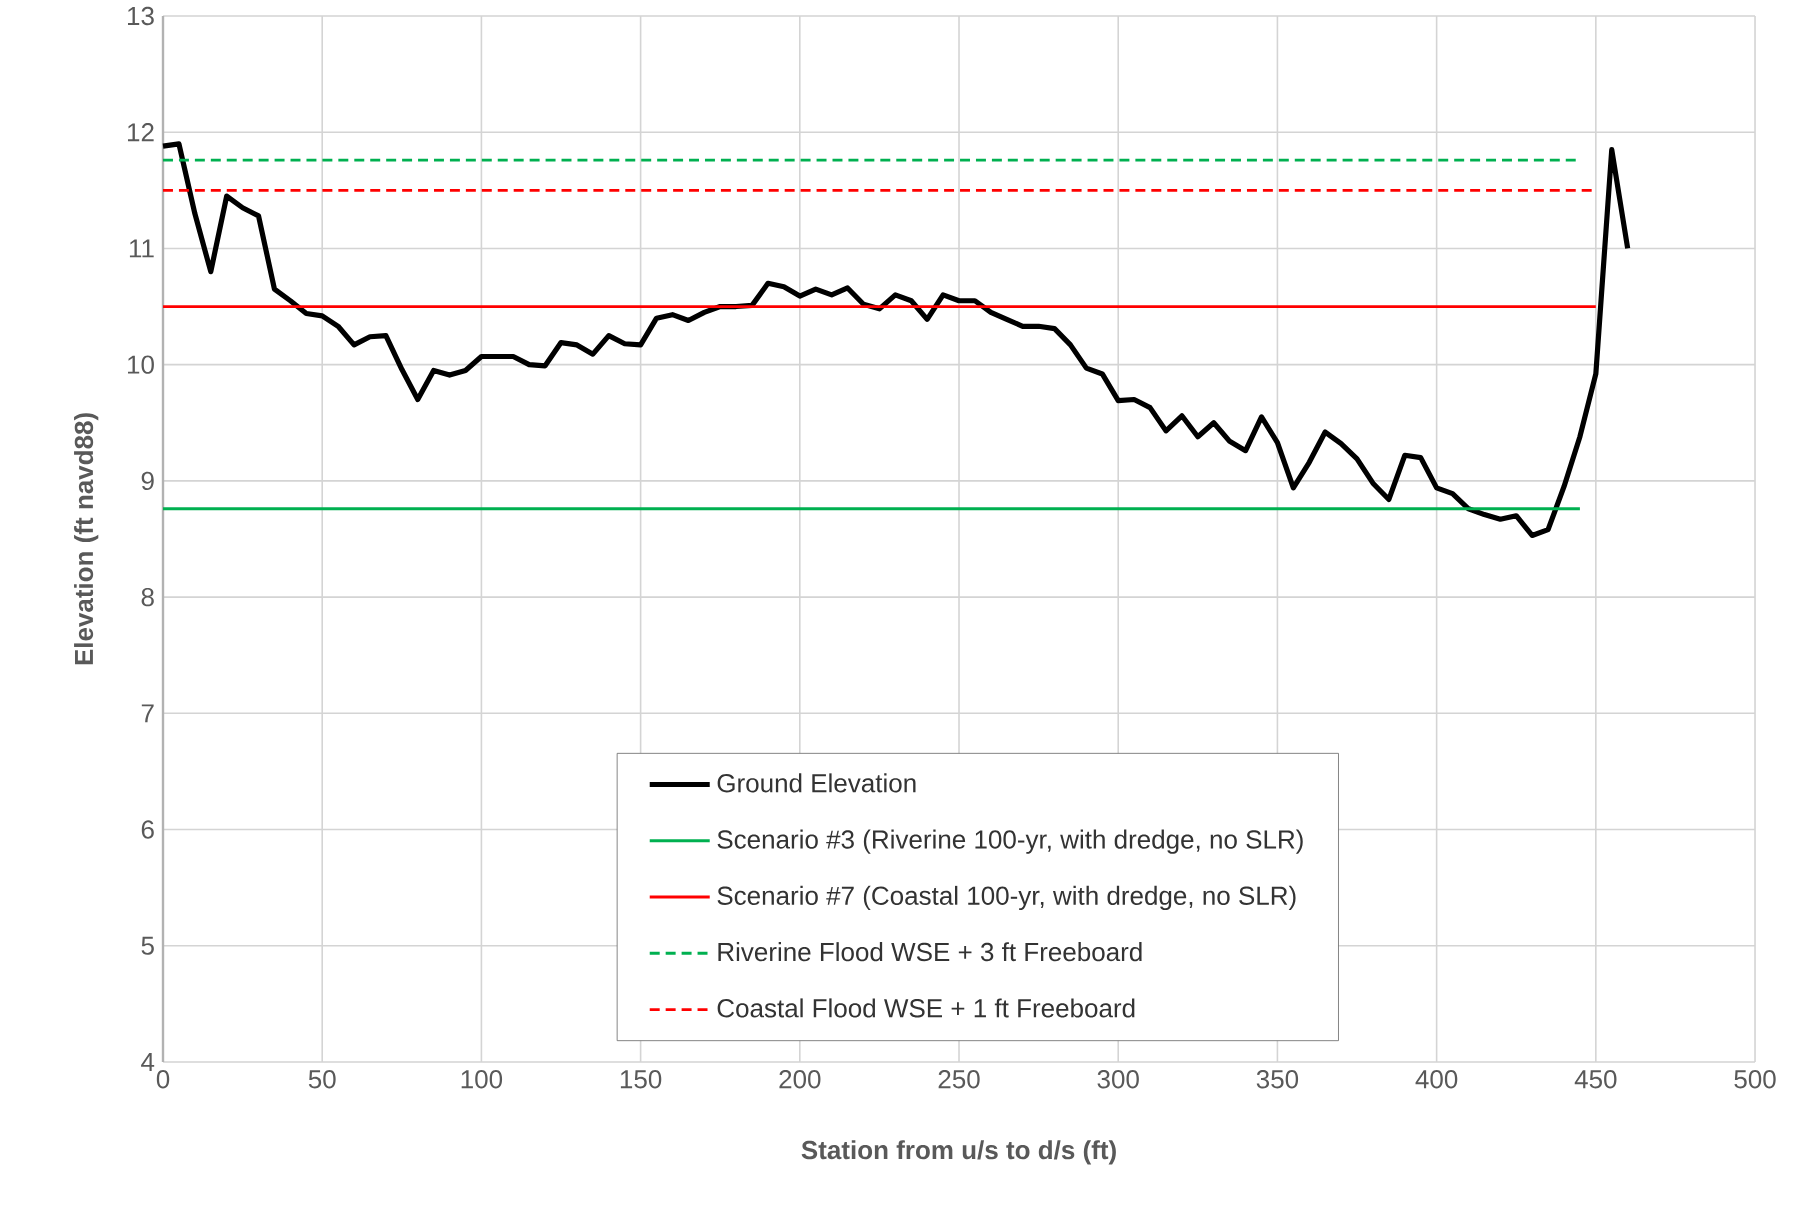 This screenshot has height=1207, width=1795. I want to click on x-tick-label: 150, so click(641, 1079).